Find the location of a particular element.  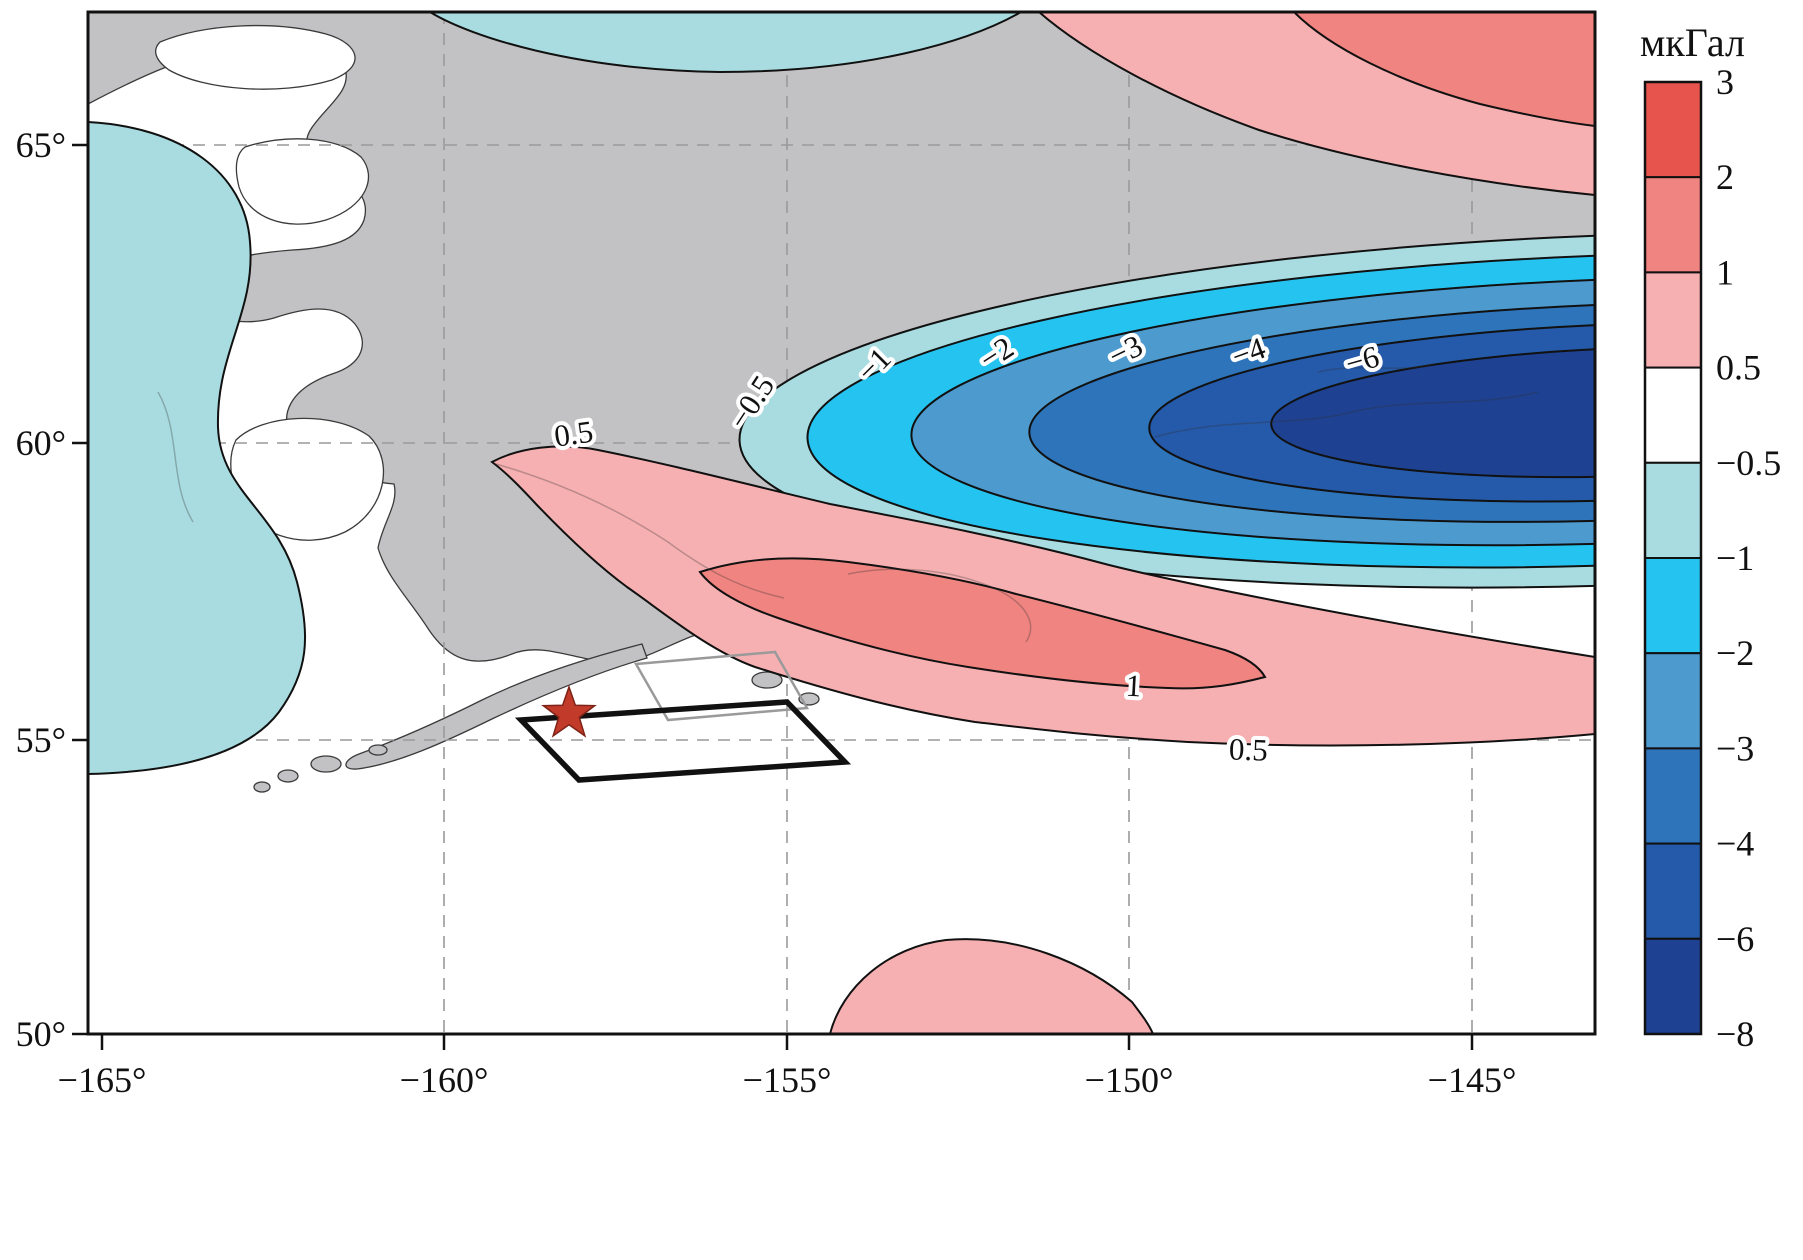

y-axis: 65° 60° 55° 50° is located at coordinates (52, 589).